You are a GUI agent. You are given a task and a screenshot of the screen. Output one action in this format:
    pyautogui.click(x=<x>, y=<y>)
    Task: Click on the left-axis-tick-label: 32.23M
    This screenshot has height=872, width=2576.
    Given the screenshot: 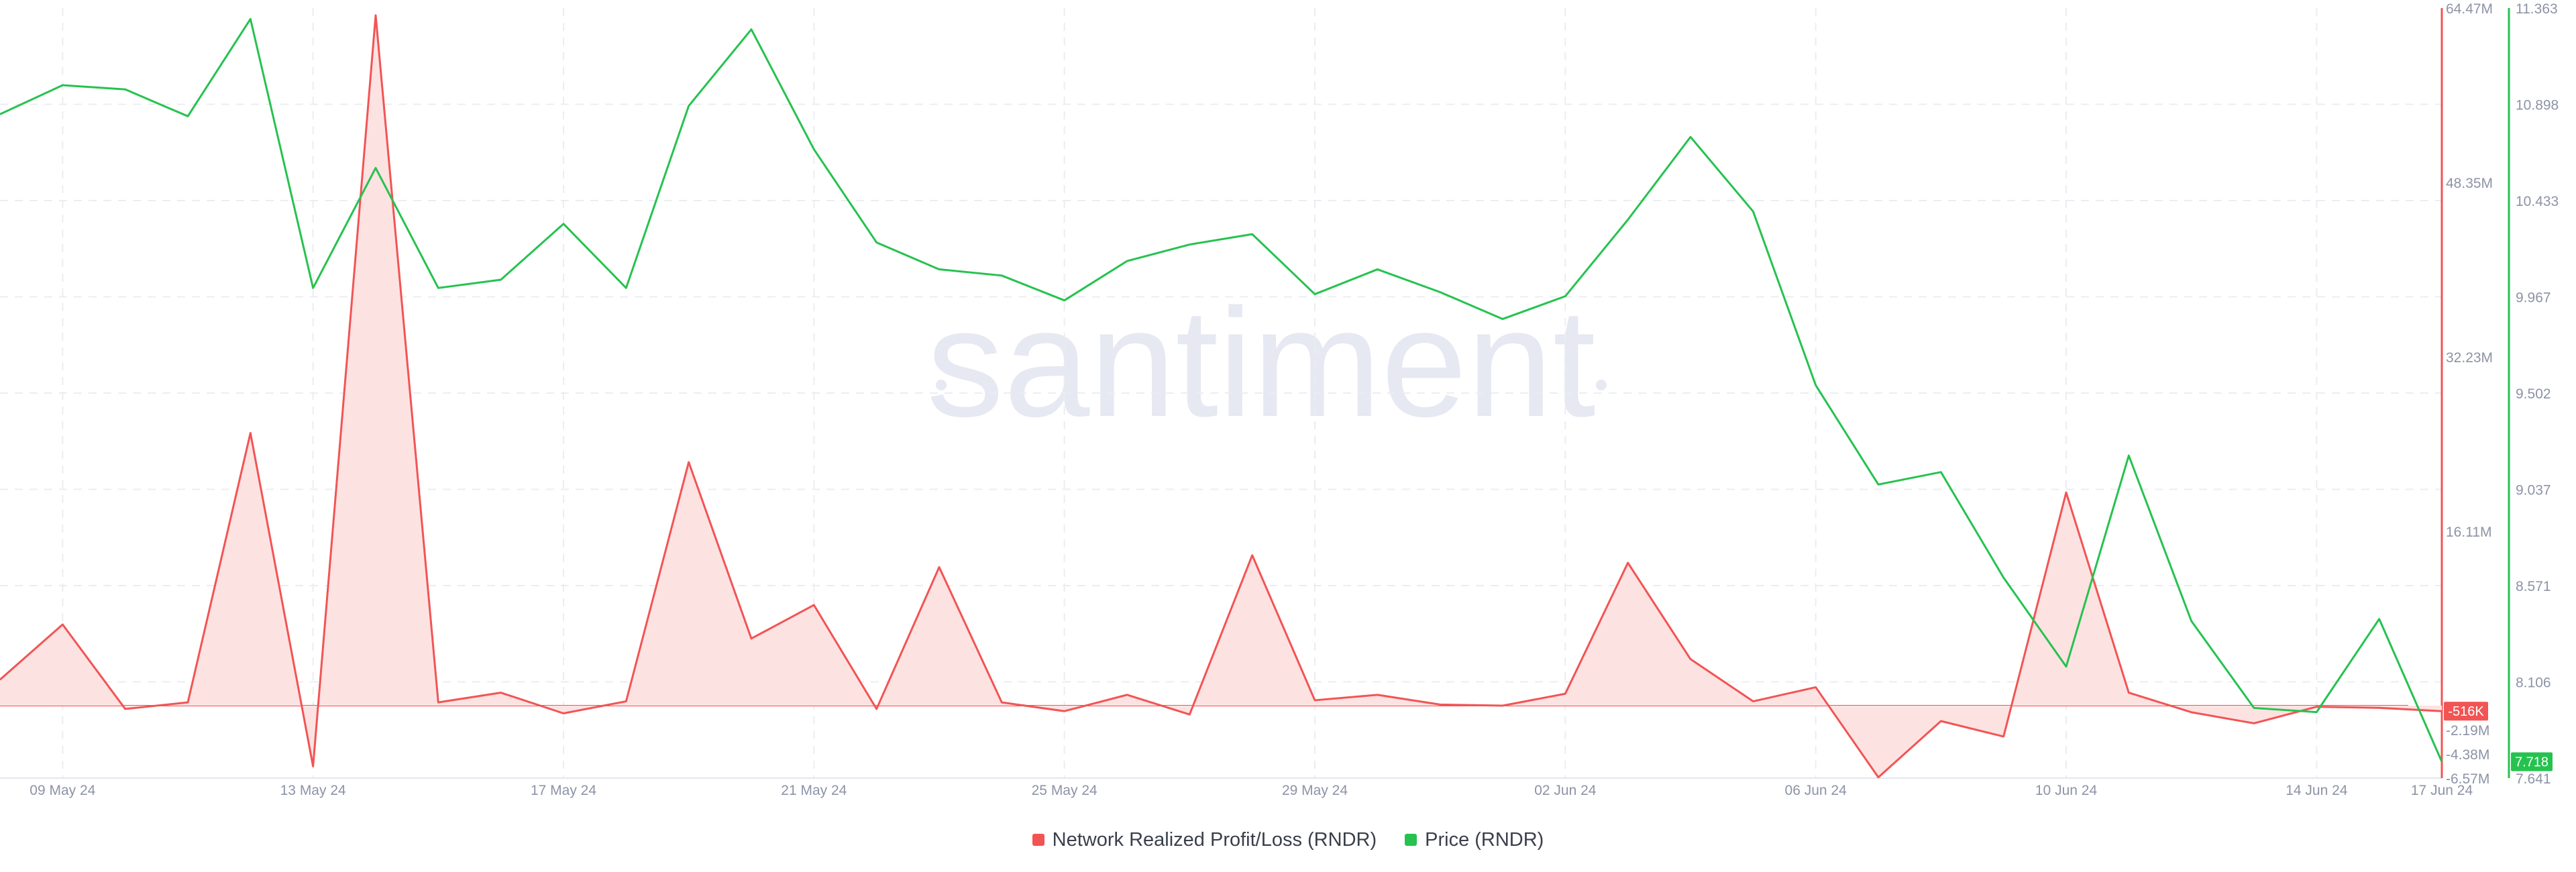 What is the action you would take?
    pyautogui.click(x=2469, y=358)
    